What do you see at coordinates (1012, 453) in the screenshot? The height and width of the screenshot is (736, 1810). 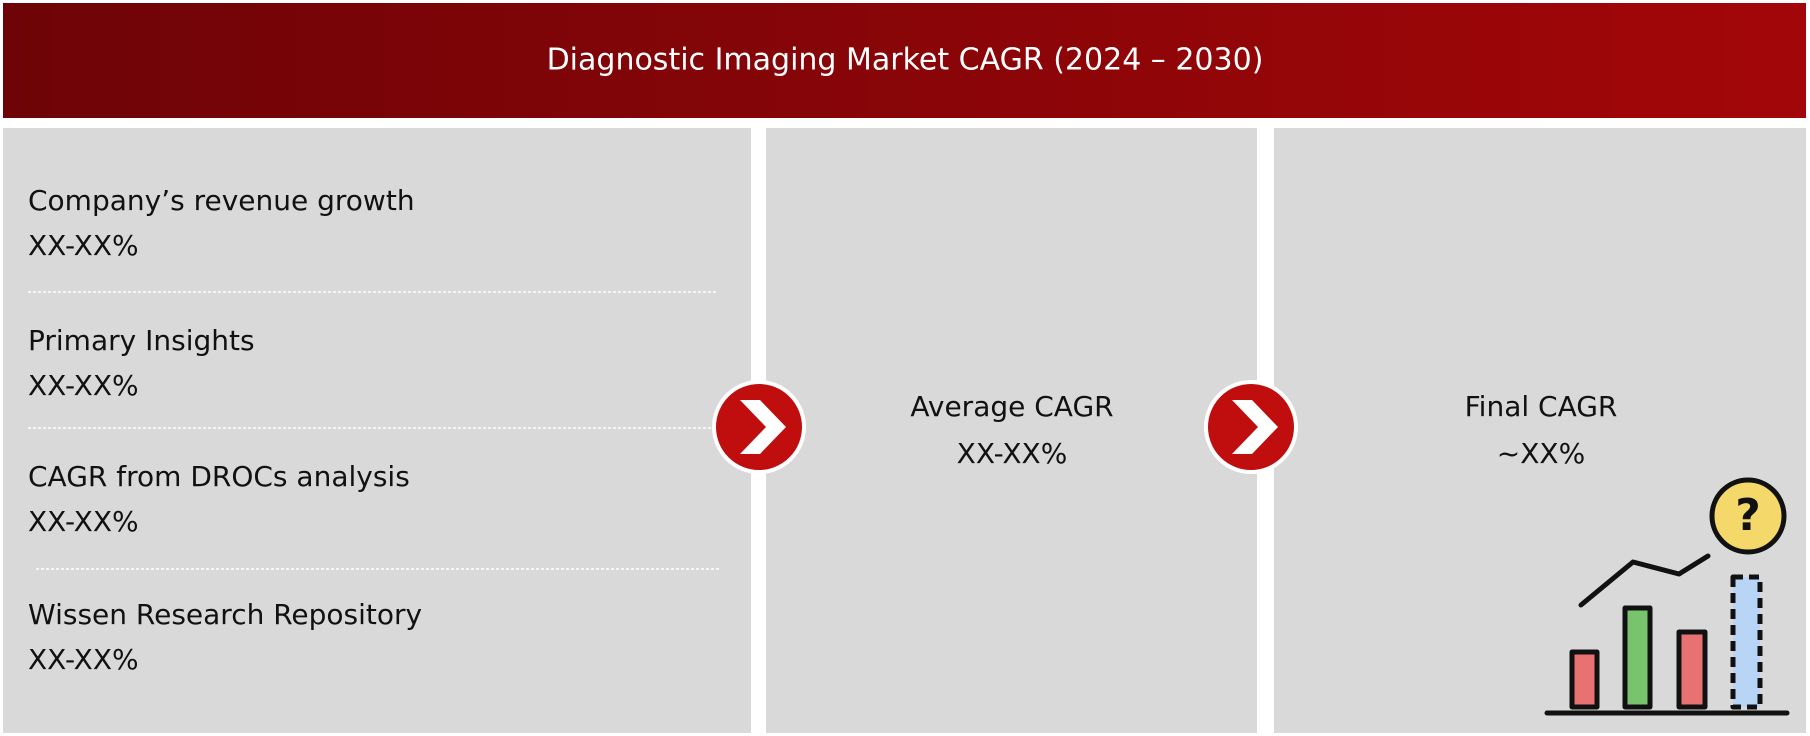 I see `average-value: XX-XX%` at bounding box center [1012, 453].